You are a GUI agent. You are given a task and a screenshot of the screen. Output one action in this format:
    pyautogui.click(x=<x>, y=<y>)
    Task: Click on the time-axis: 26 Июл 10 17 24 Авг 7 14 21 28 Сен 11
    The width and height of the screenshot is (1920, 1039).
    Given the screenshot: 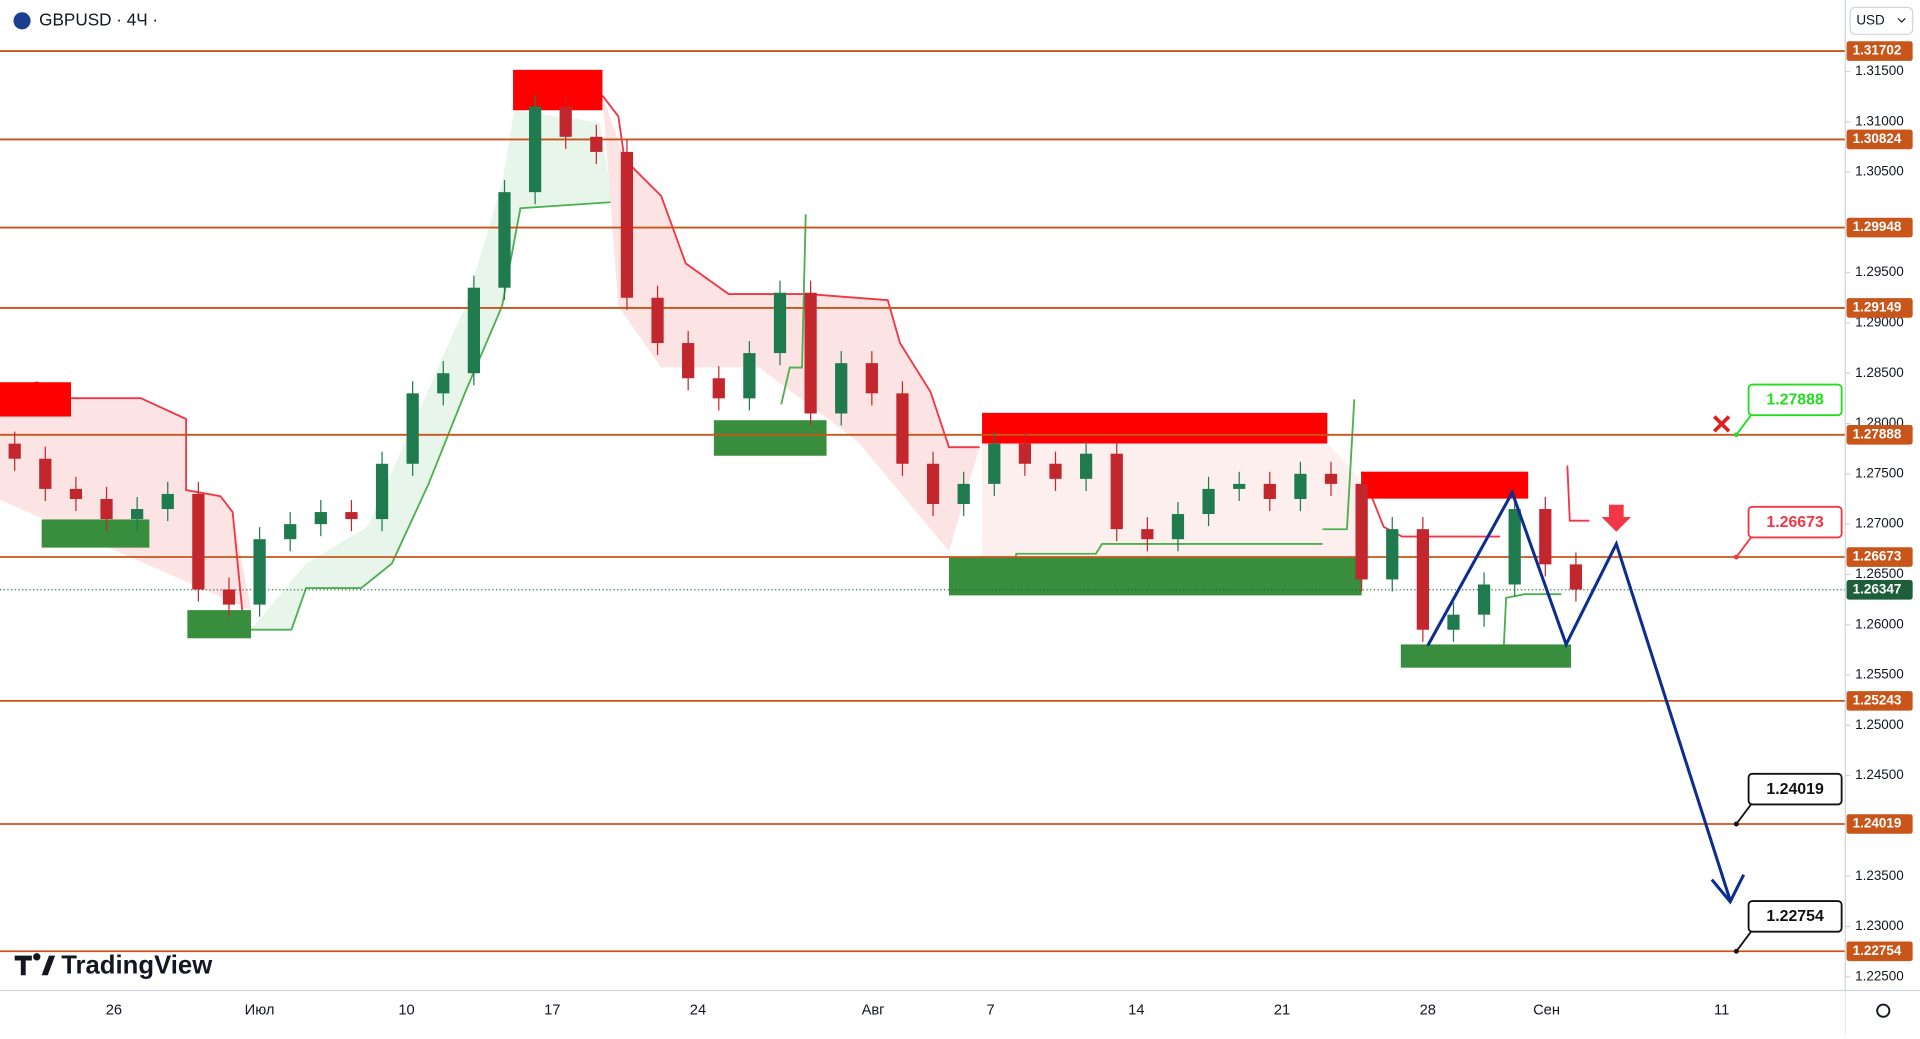 What is the action you would take?
    pyautogui.click(x=918, y=1011)
    